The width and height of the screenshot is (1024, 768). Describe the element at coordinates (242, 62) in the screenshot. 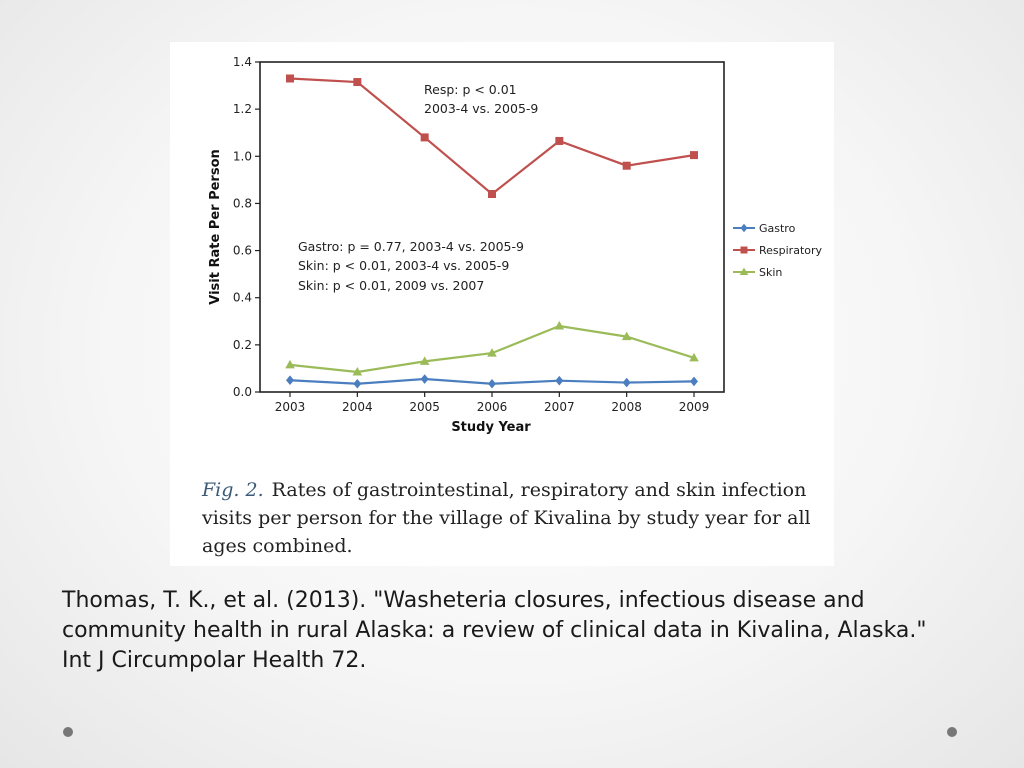

I see `y-tick-label: 1.4` at that location.